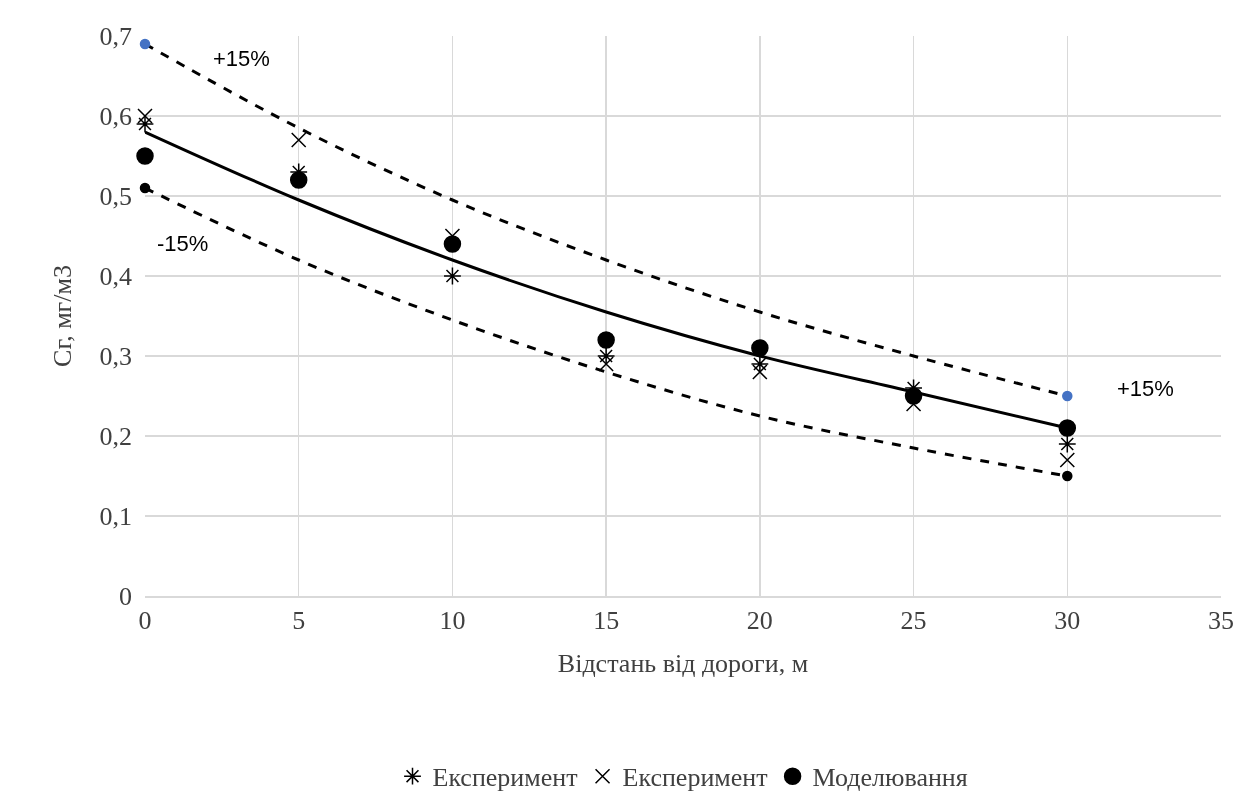  What do you see at coordinates (115, 357) in the screenshot?
I see `y-tick-label: 0,3` at bounding box center [115, 357].